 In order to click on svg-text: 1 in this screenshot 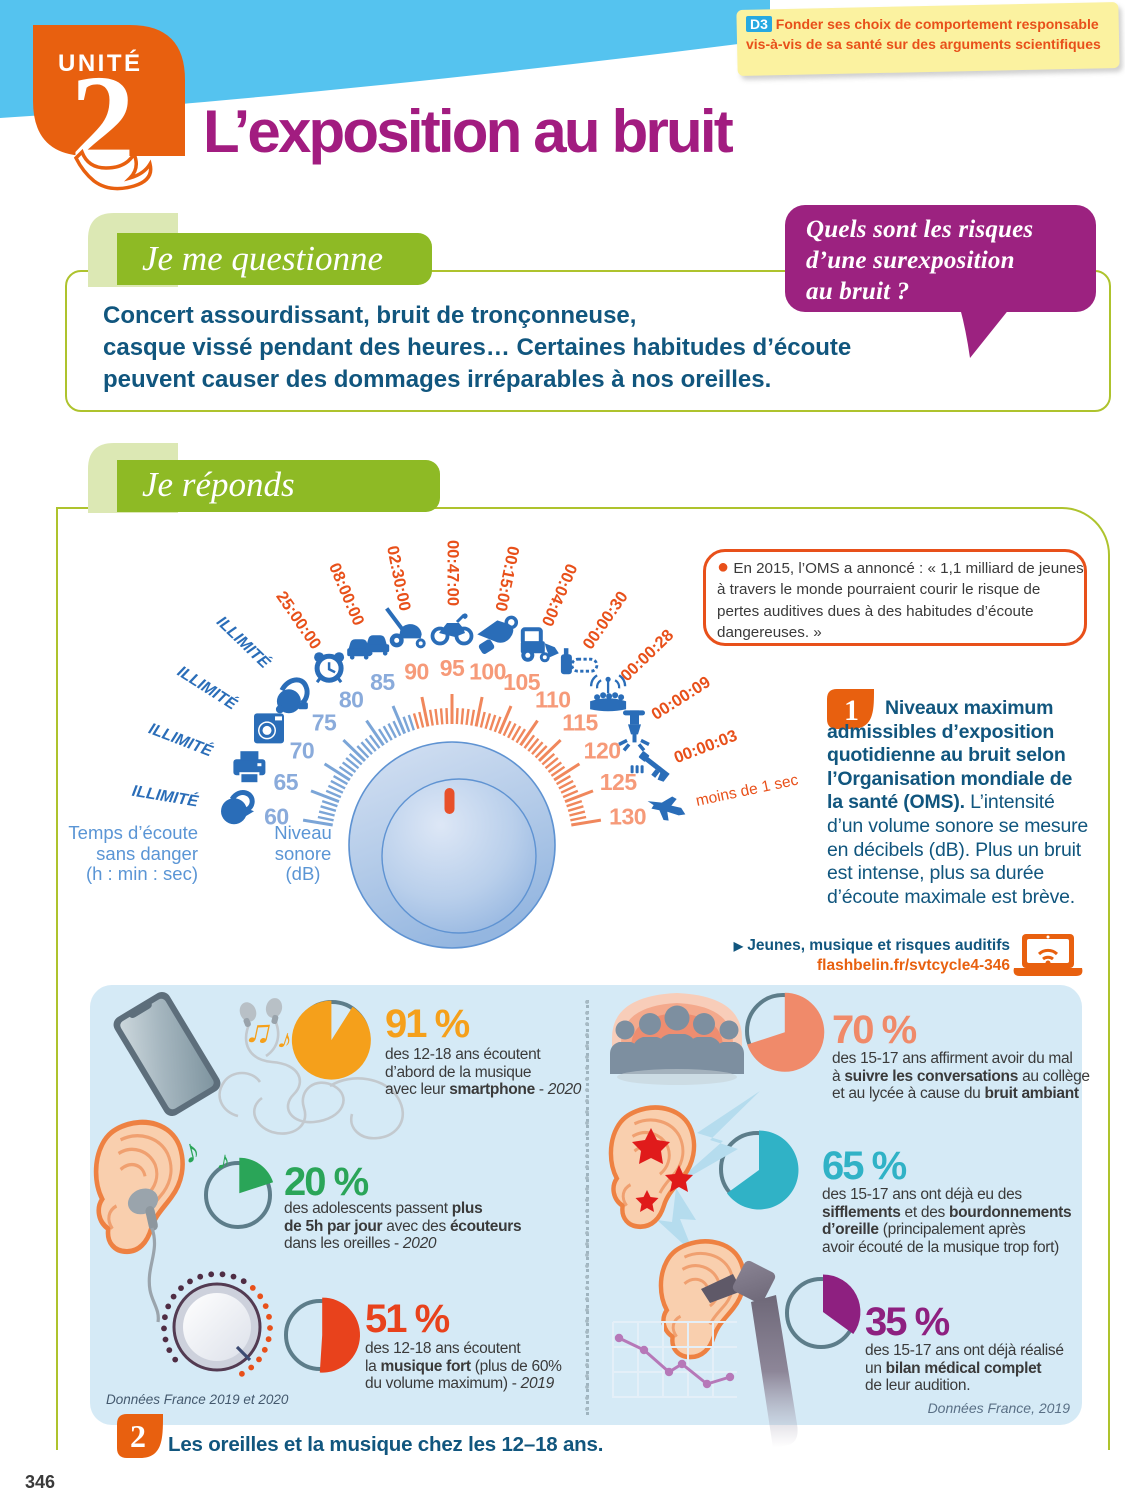, I will do `click(851, 710)`.